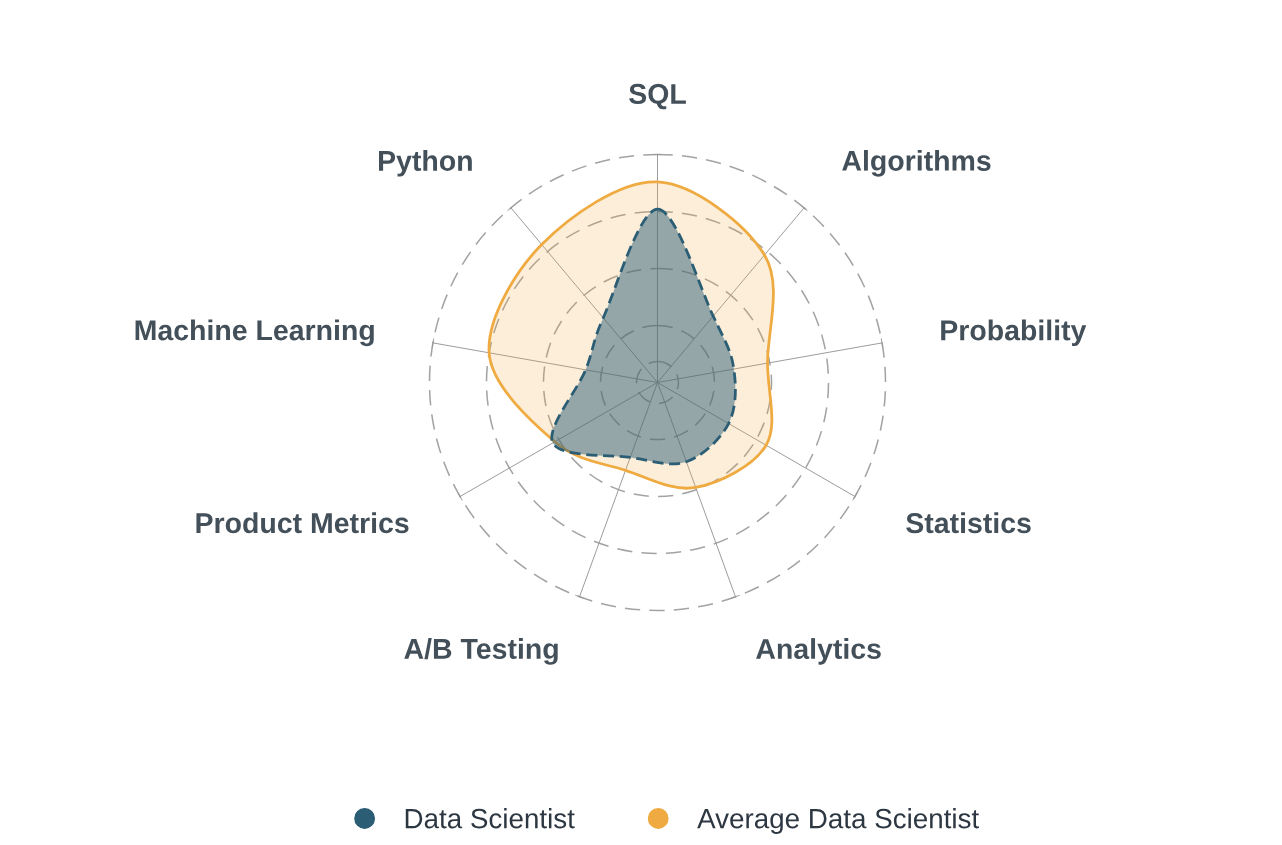 This screenshot has width=1282, height=845. What do you see at coordinates (302, 523) in the screenshot?
I see `spoke-label: Product Metrics` at bounding box center [302, 523].